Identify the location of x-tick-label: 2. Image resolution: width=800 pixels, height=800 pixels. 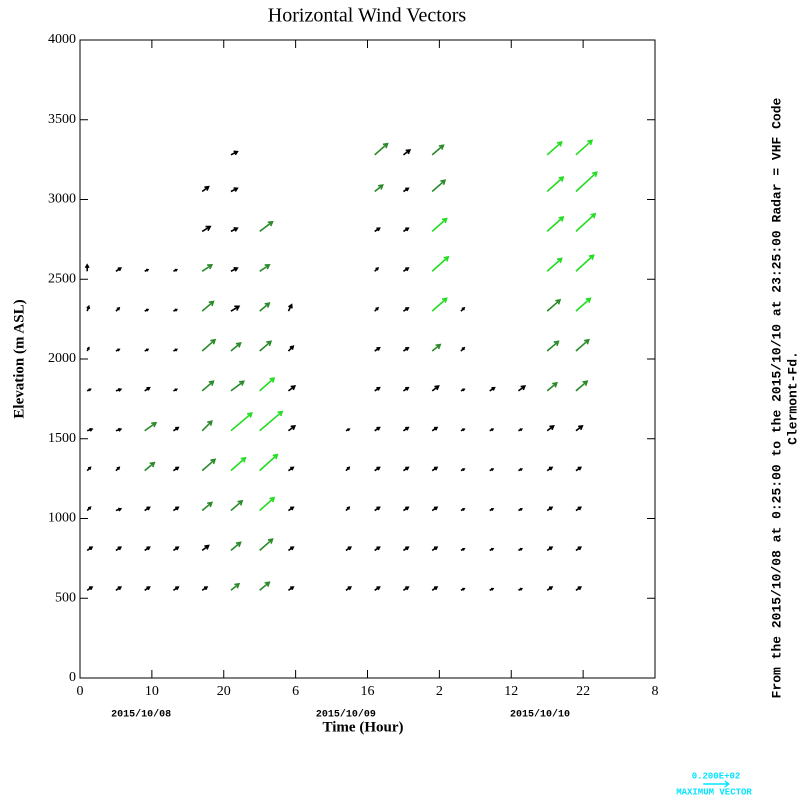
(439, 691).